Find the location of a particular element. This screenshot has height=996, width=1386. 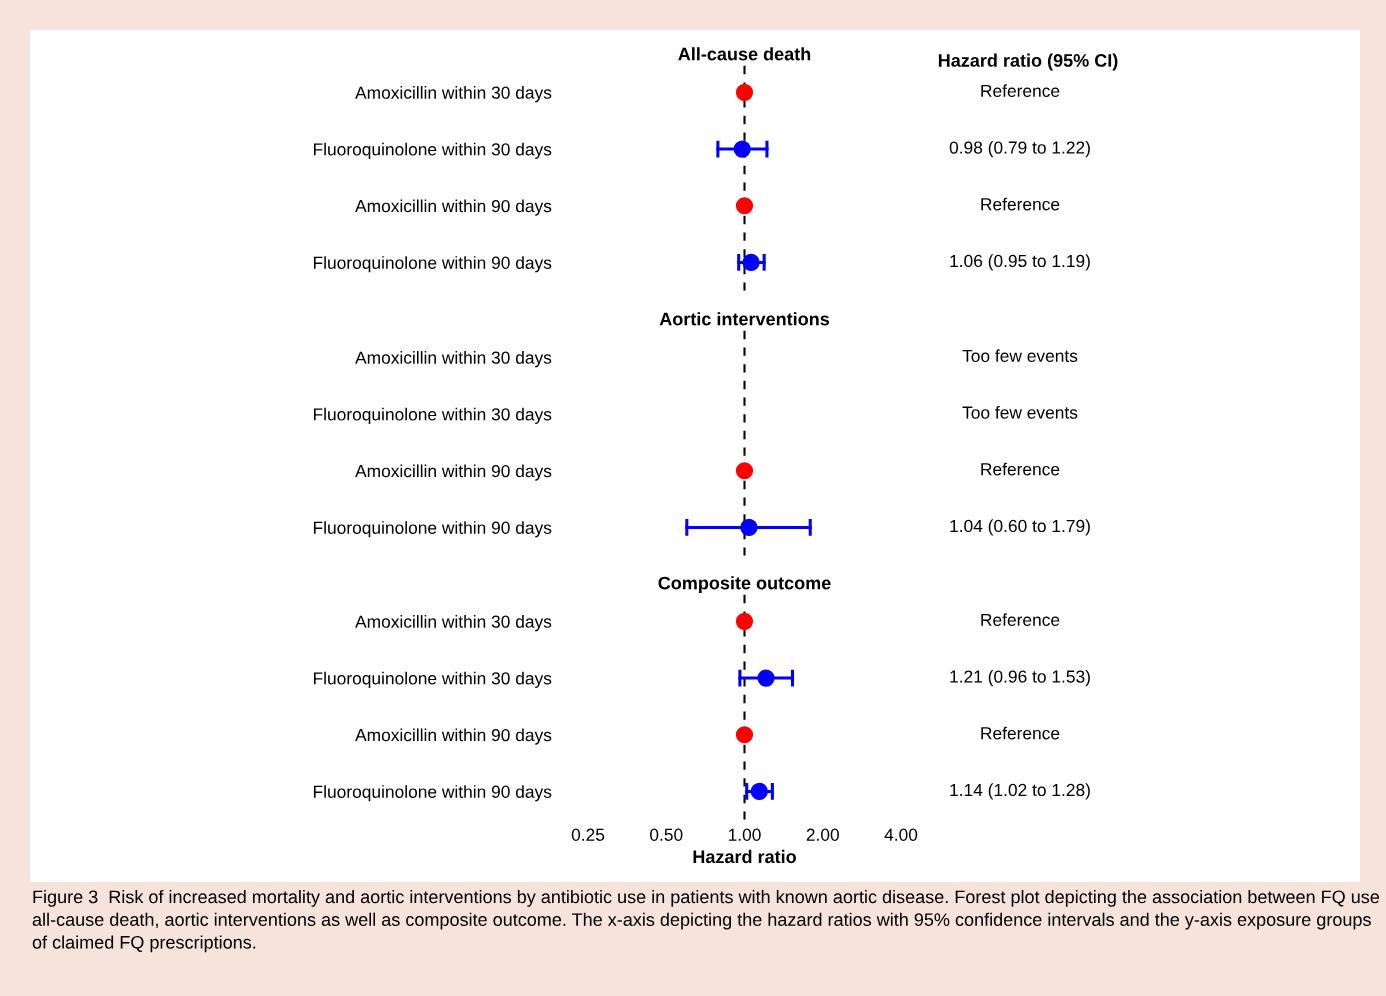

chart-title: Composite outcome is located at coordinates (744, 584).